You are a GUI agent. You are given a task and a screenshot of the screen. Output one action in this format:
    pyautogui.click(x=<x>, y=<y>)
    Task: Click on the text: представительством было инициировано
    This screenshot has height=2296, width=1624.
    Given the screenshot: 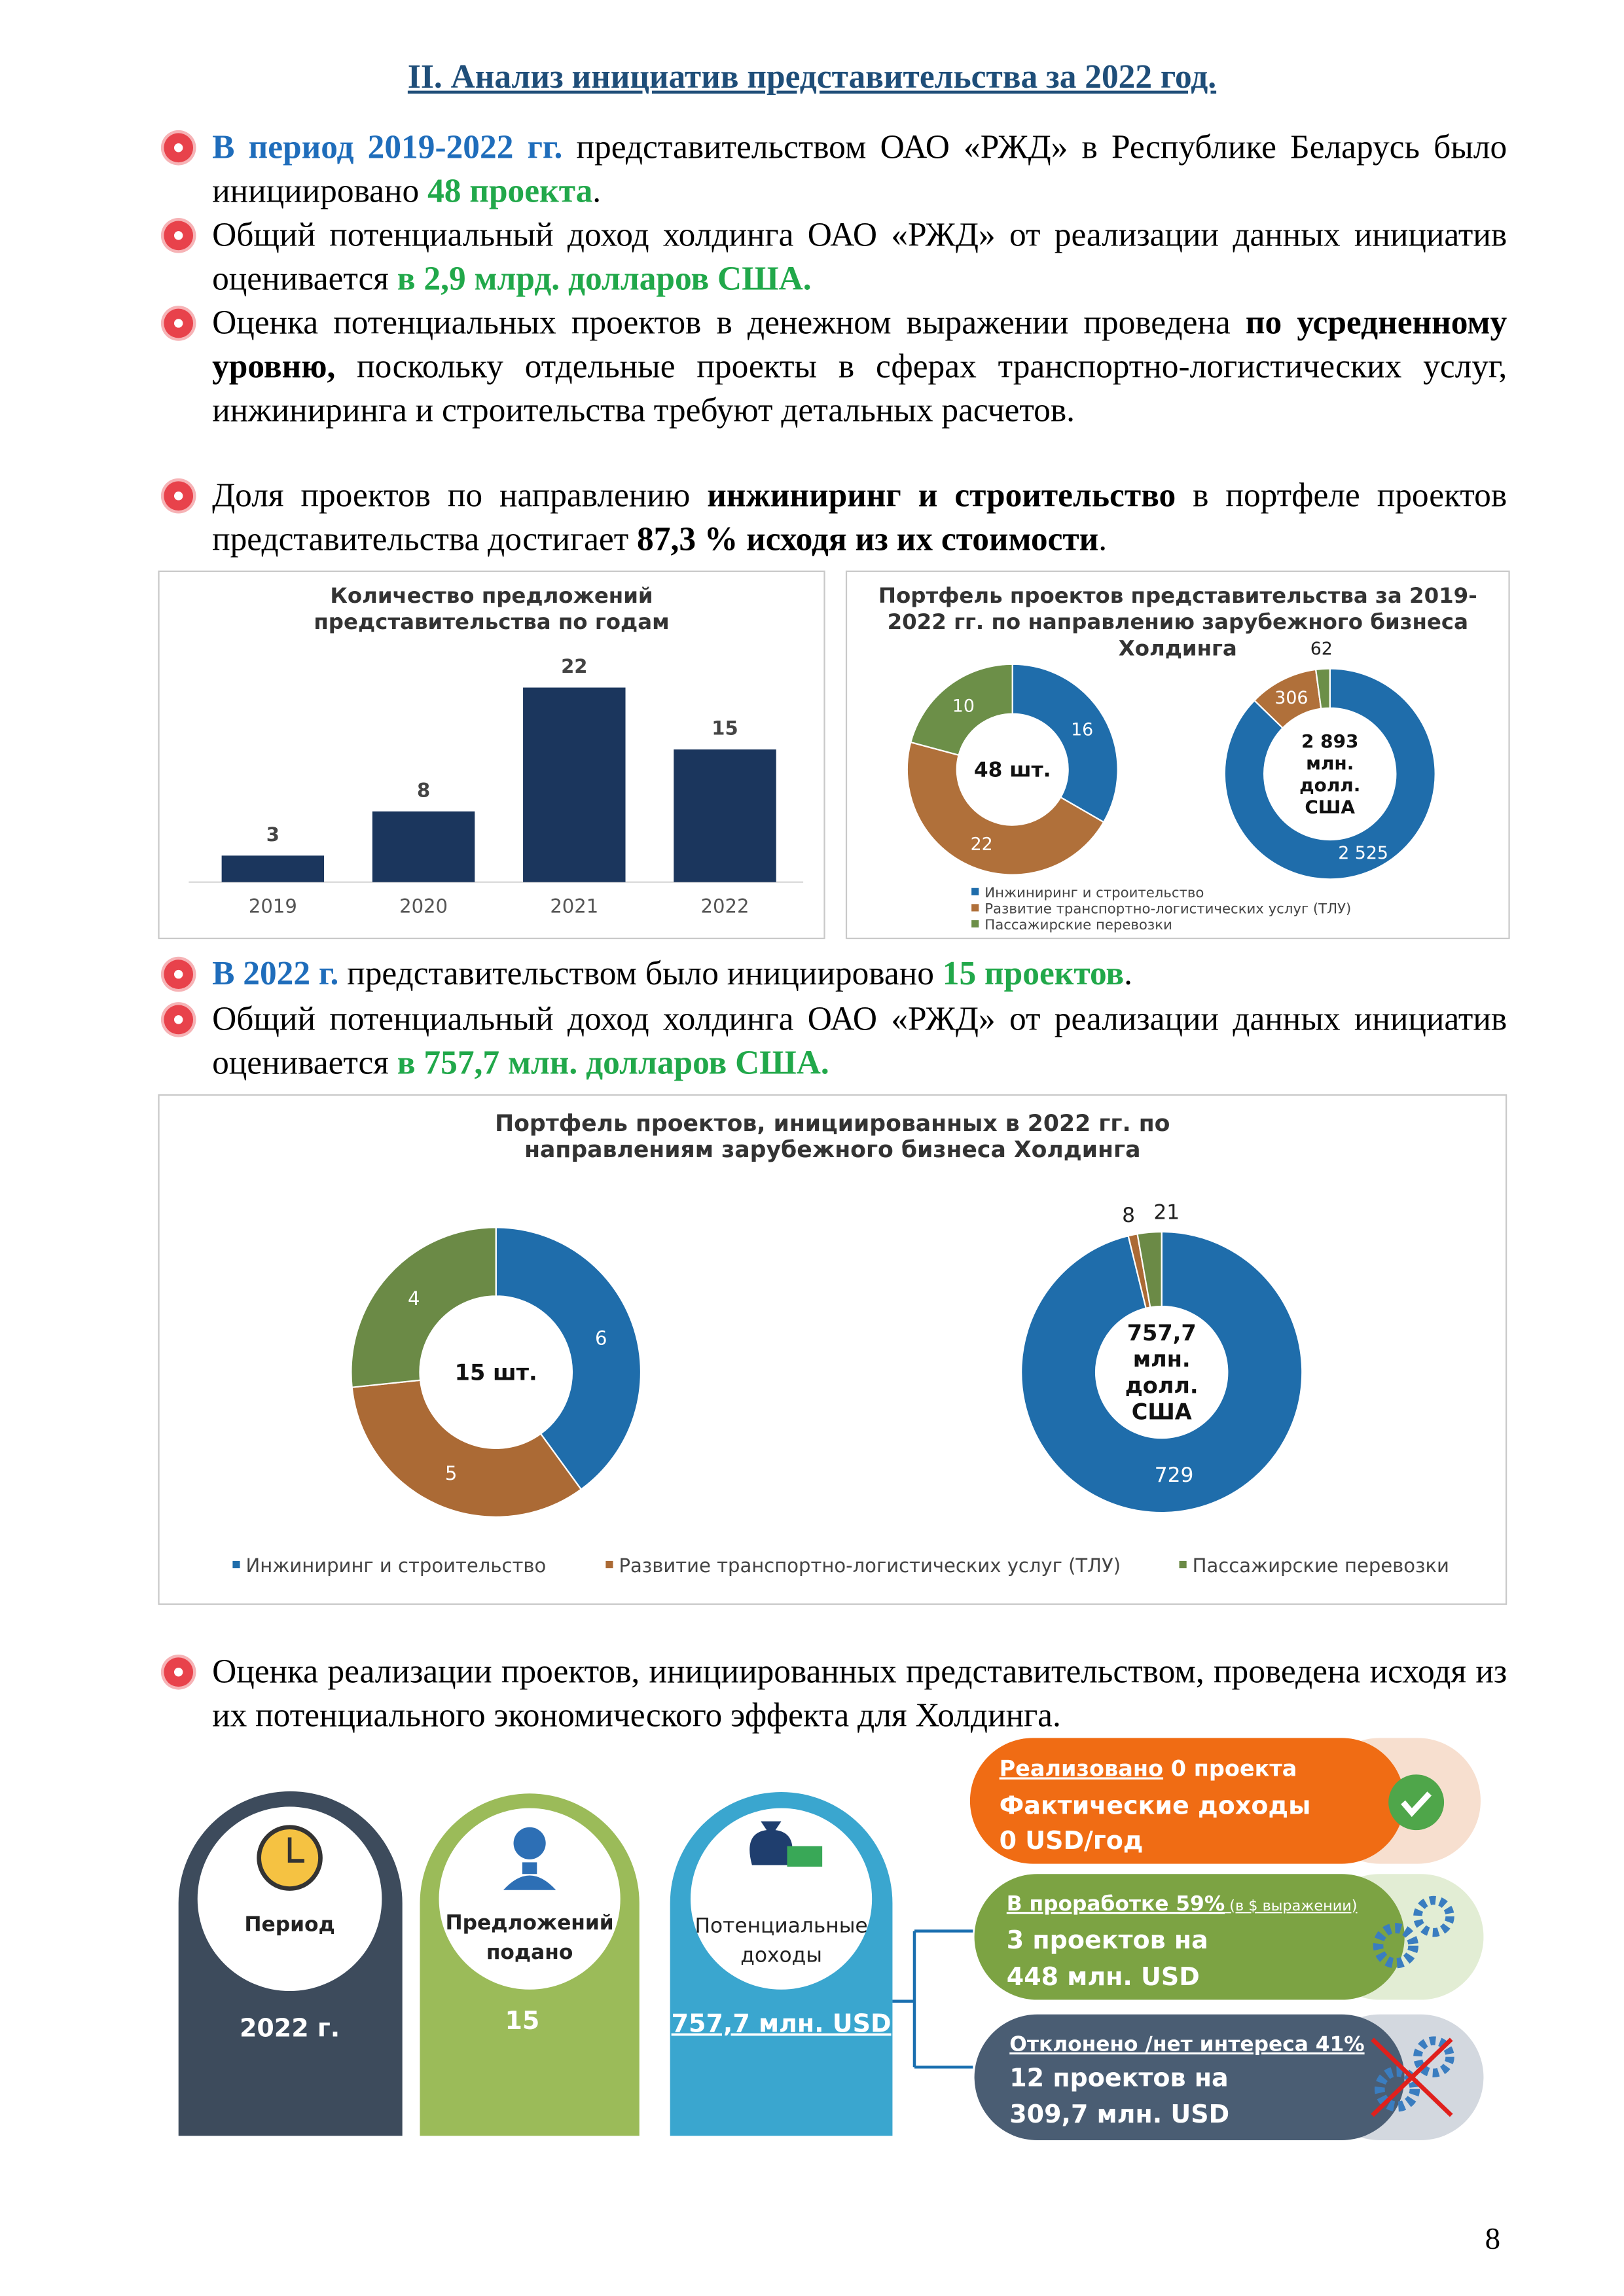 What is the action you would take?
    pyautogui.click(x=640, y=973)
    